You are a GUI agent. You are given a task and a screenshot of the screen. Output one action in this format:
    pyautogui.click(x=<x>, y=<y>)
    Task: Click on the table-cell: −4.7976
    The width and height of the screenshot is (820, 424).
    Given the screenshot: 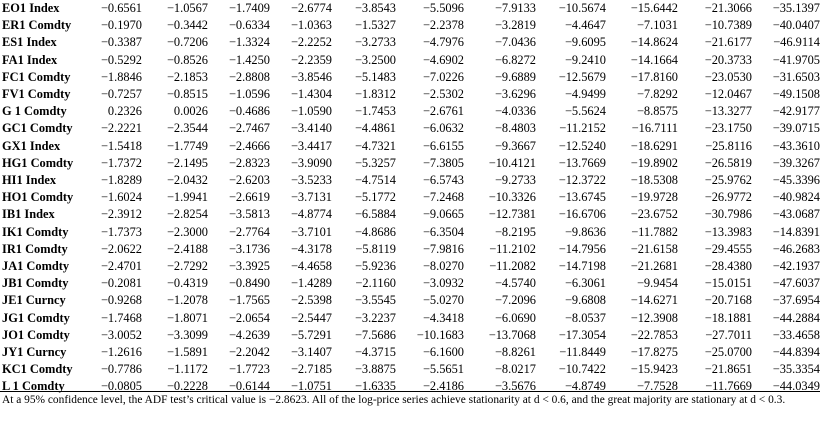 What is the action you would take?
    pyautogui.click(x=443, y=42)
    